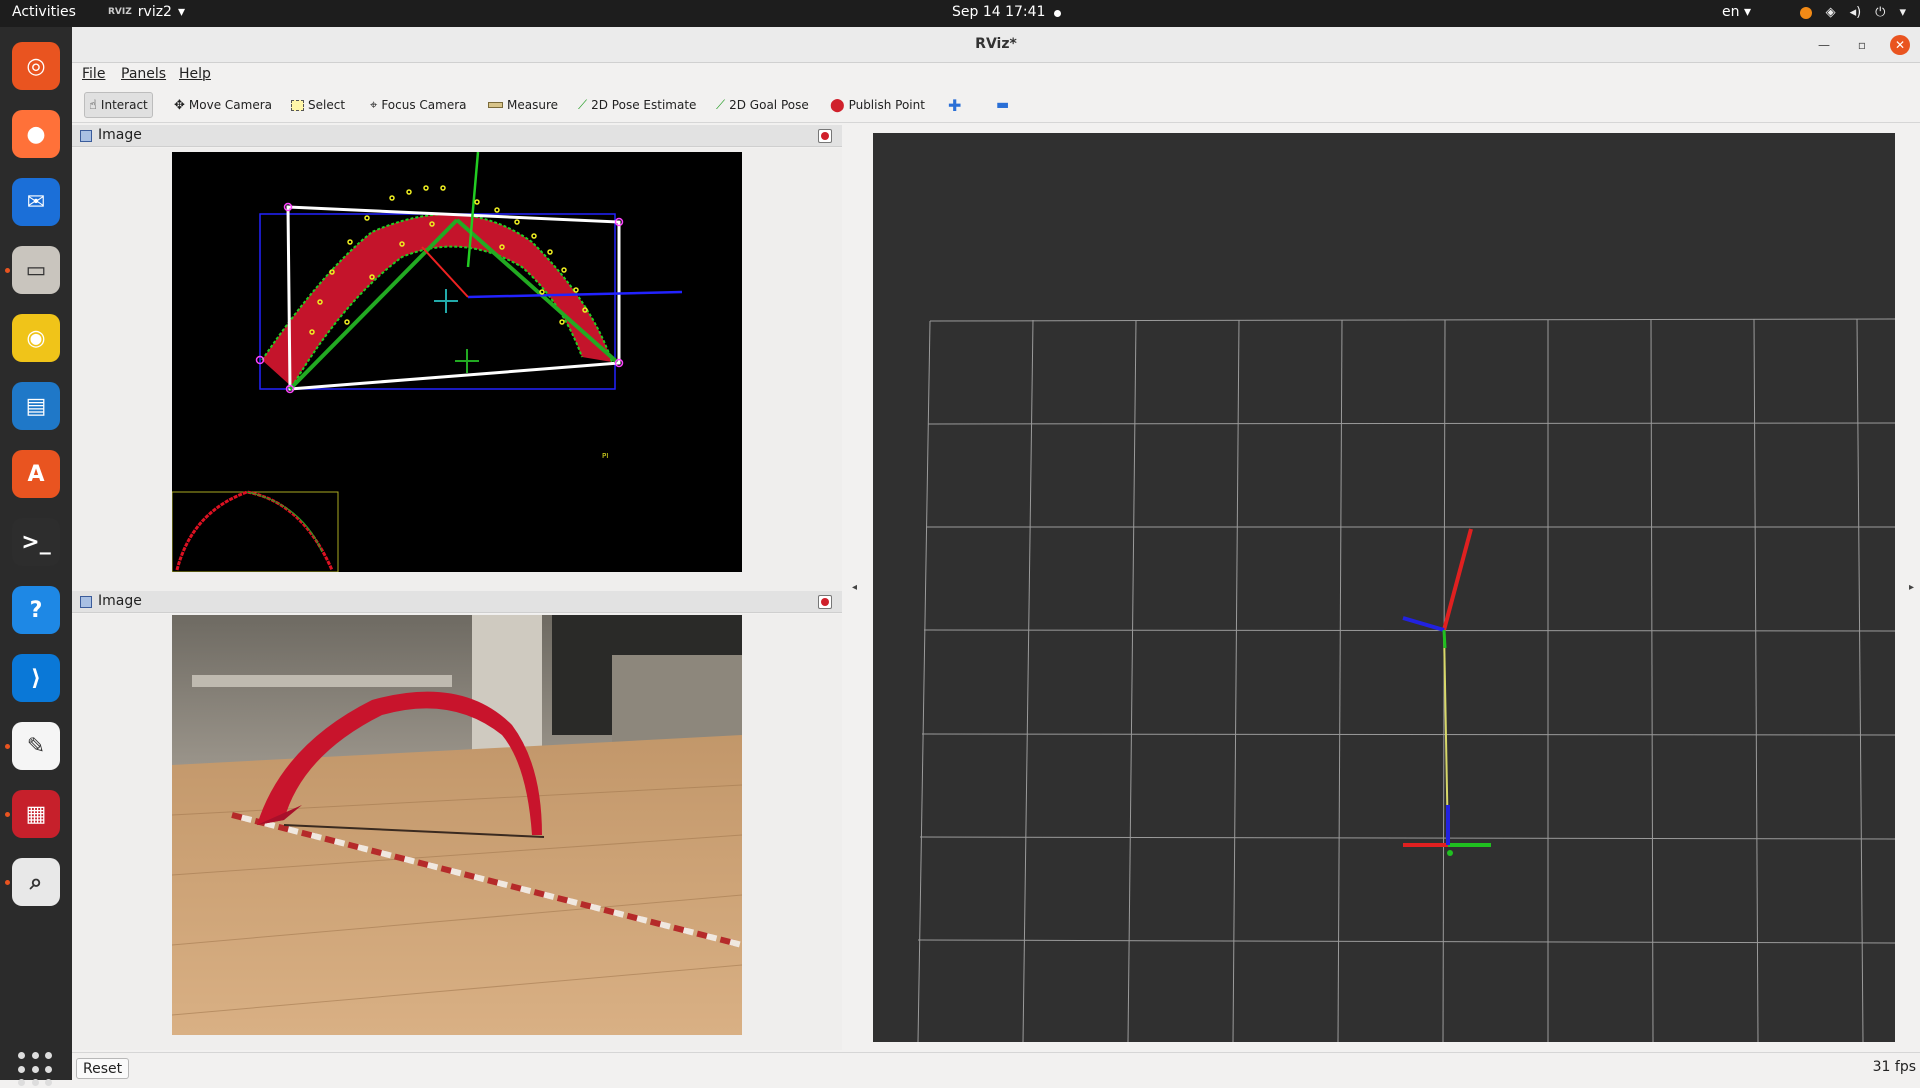  I want to click on vscode-icon: ⟩, so click(36, 678).